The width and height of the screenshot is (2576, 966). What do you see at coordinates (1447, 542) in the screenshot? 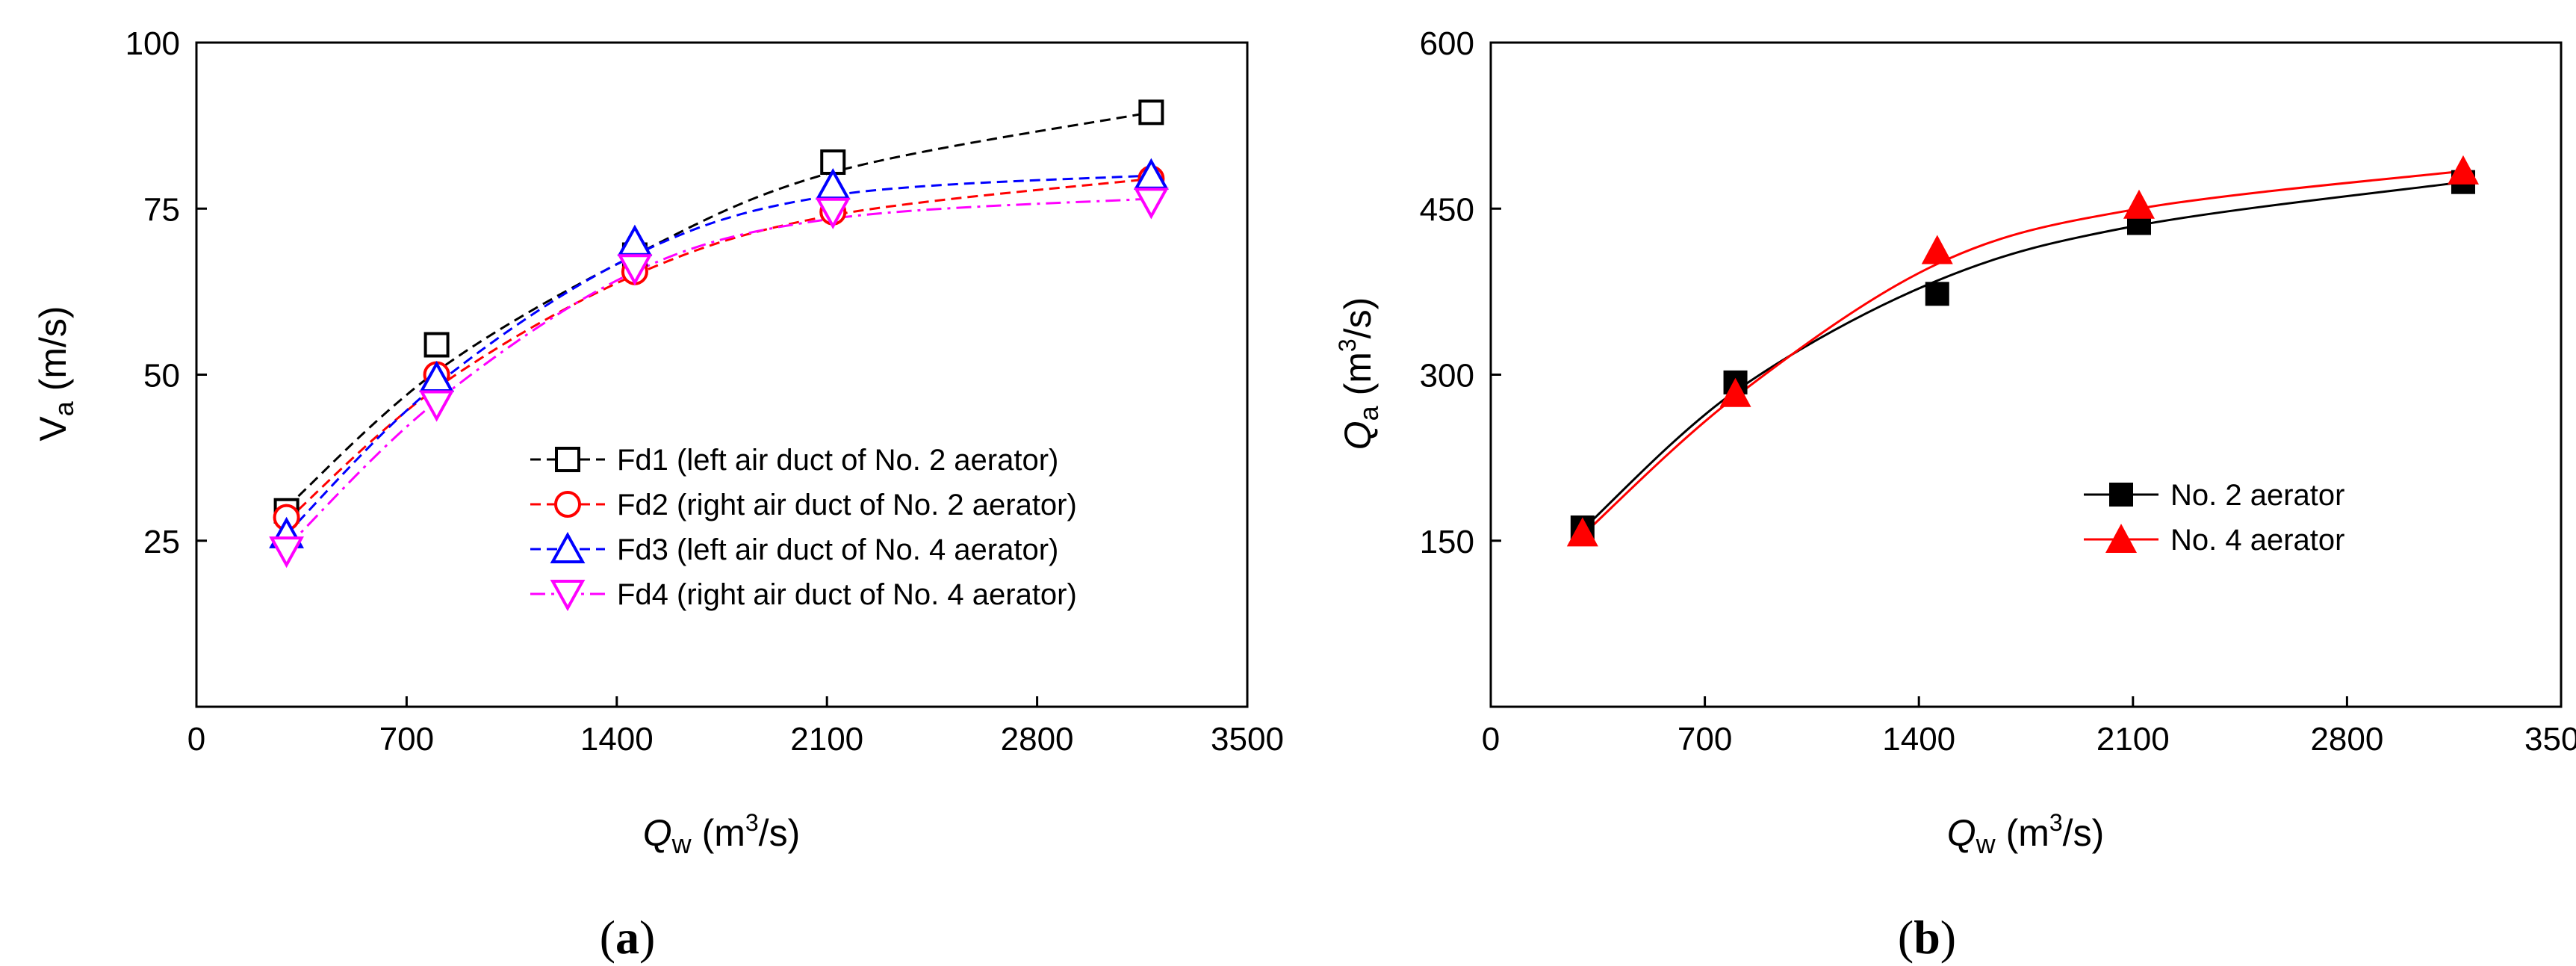
I see `y-tick-label: 150` at bounding box center [1447, 542].